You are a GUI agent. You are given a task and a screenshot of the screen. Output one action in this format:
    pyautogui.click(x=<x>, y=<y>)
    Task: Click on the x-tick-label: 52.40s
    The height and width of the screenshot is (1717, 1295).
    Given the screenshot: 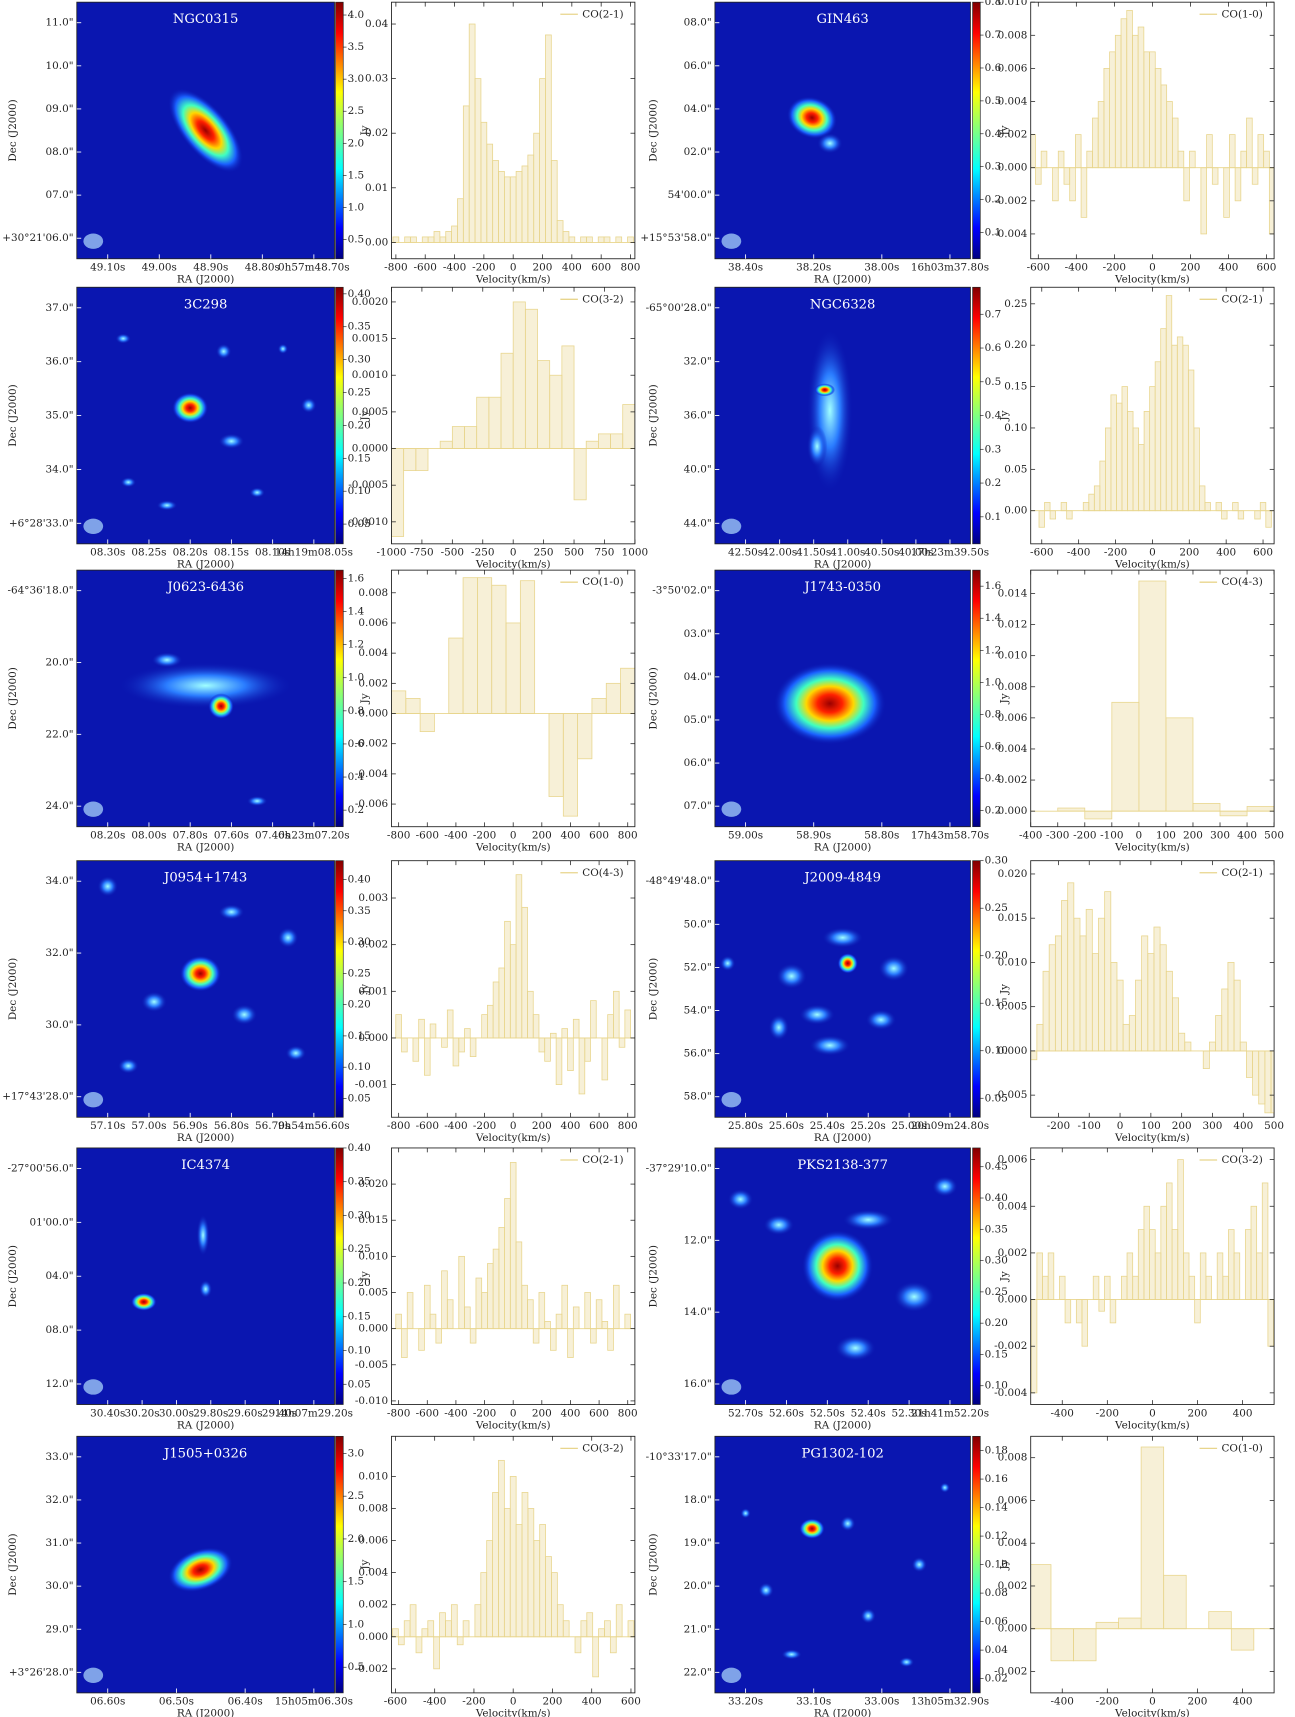 What is the action you would take?
    pyautogui.click(x=868, y=1413)
    